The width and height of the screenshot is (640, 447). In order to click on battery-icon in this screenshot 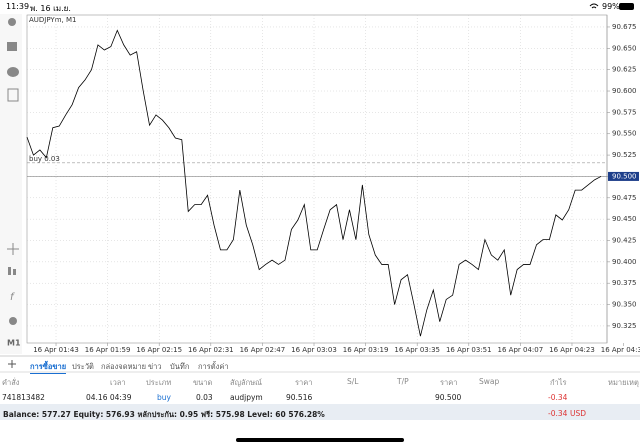, I will do `click(626, 6)`.